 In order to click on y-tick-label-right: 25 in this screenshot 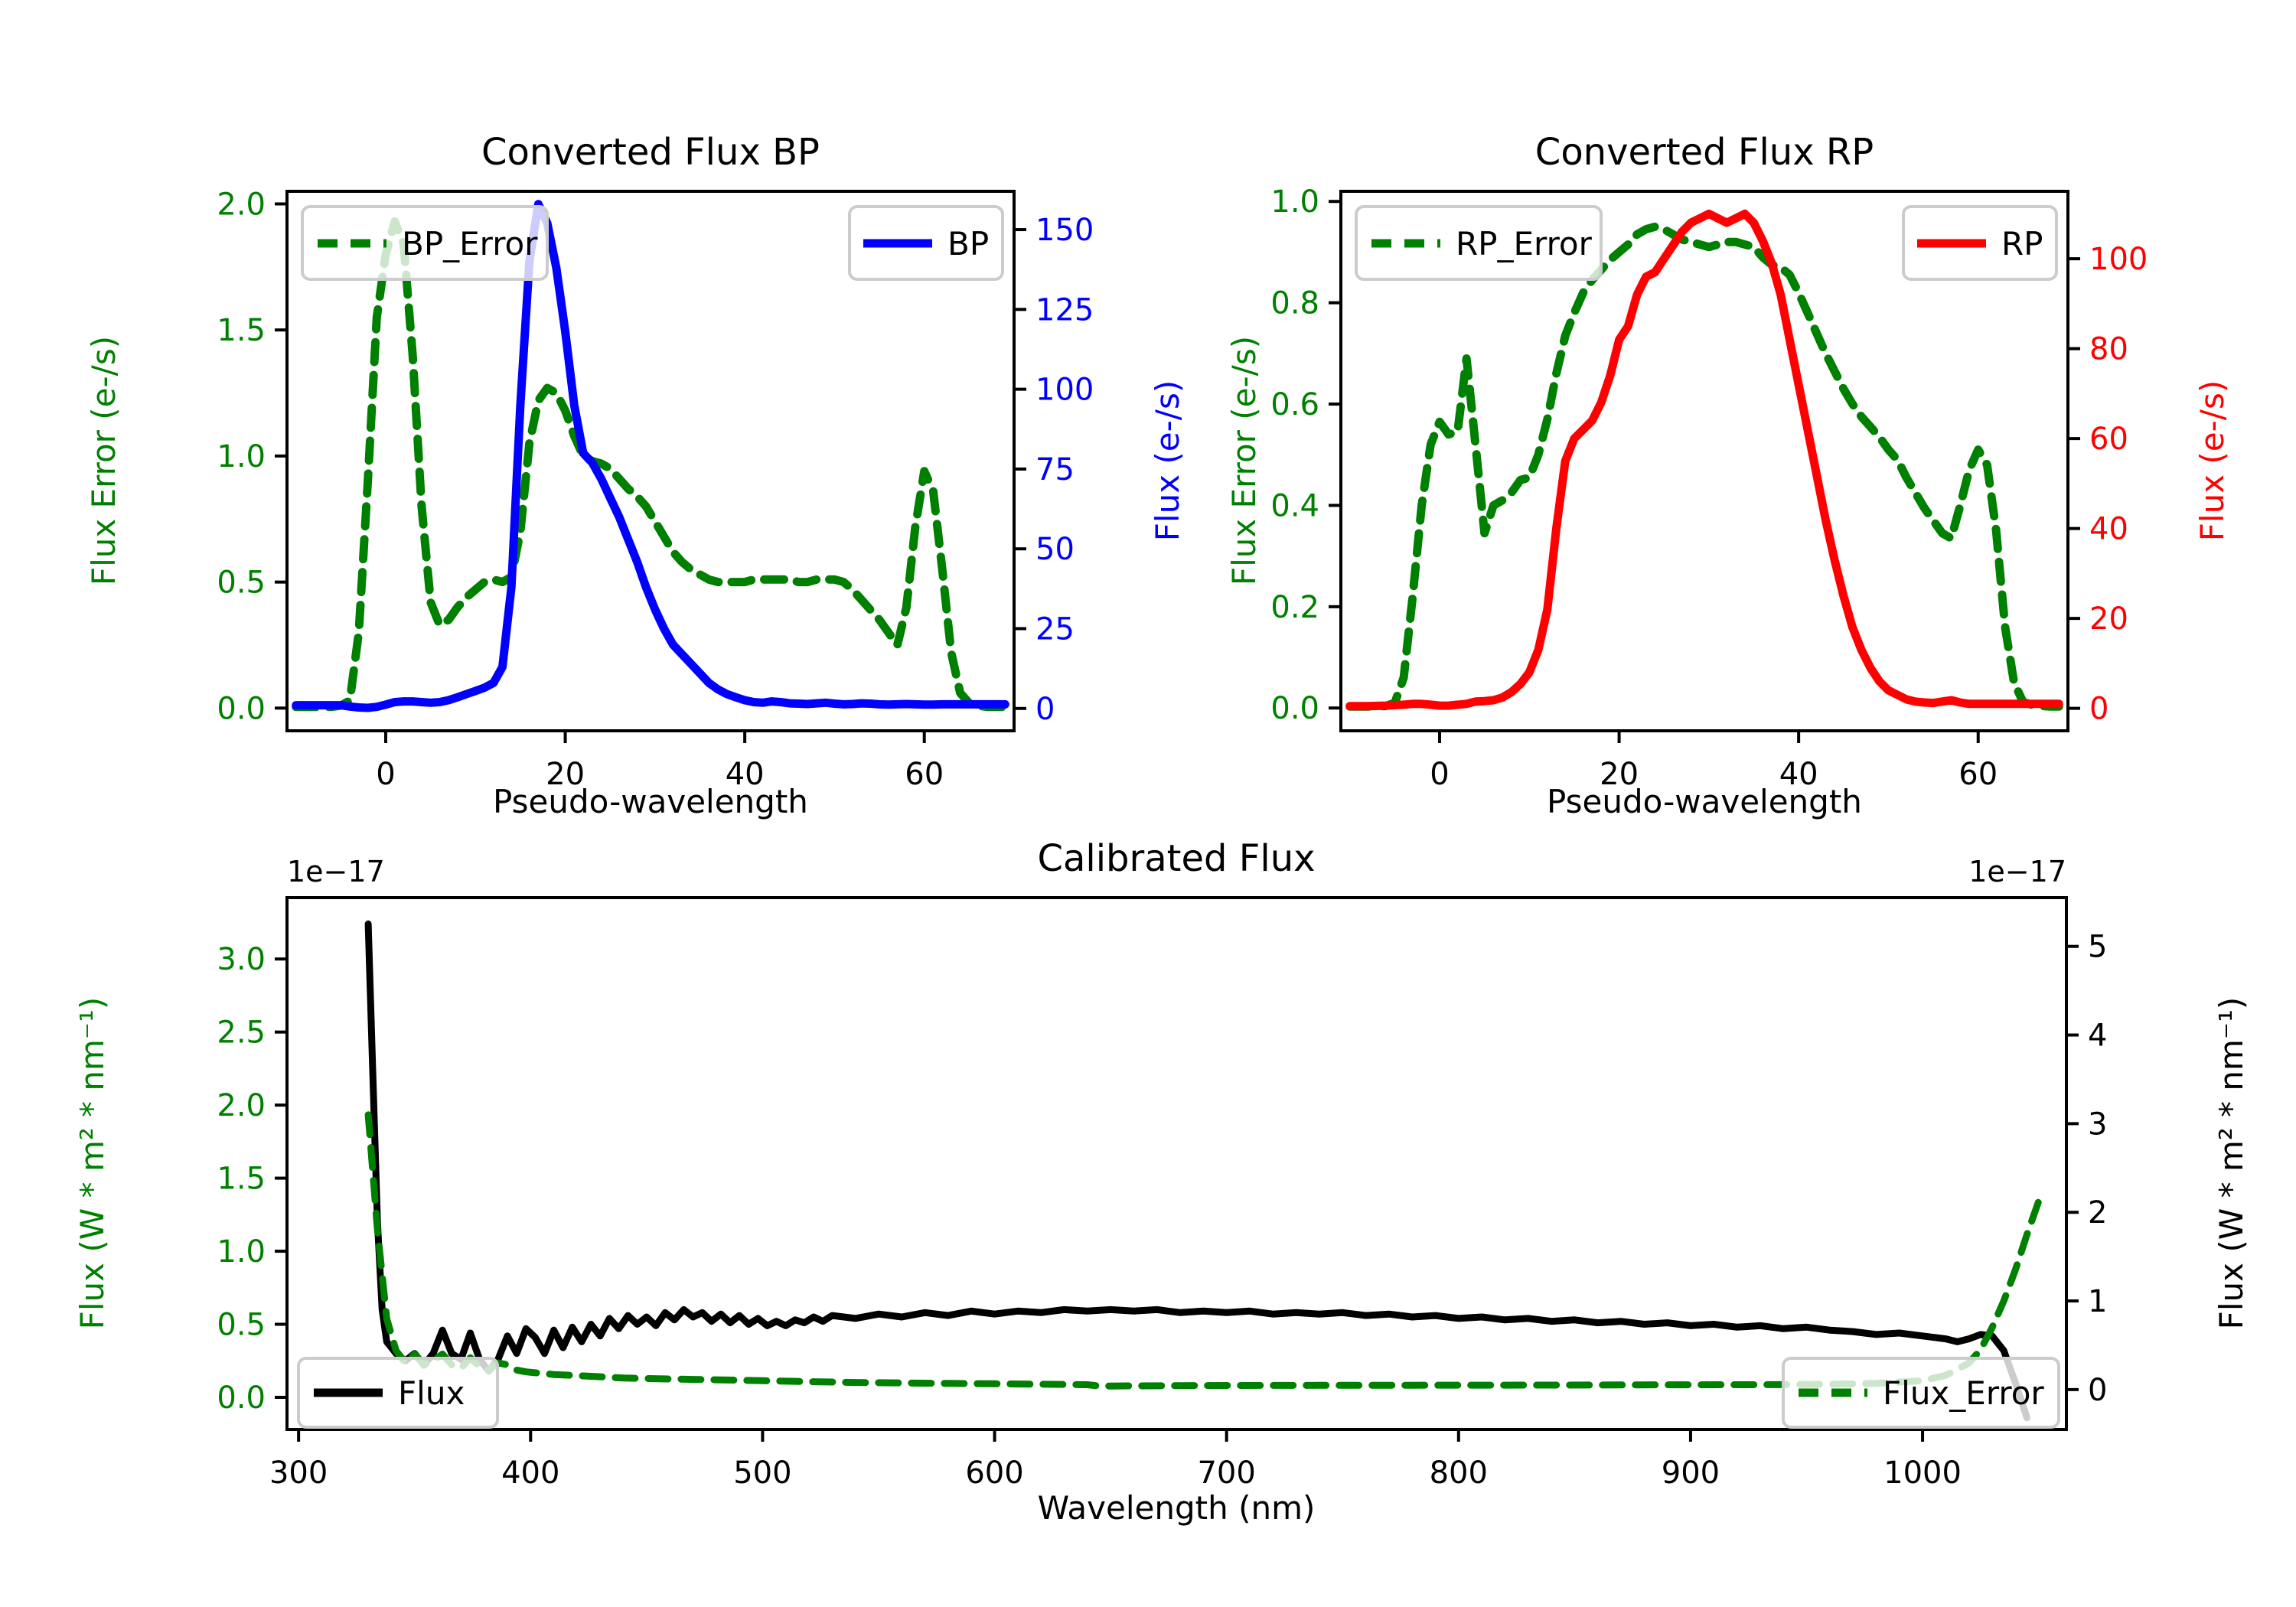, I will do `click(1055, 629)`.